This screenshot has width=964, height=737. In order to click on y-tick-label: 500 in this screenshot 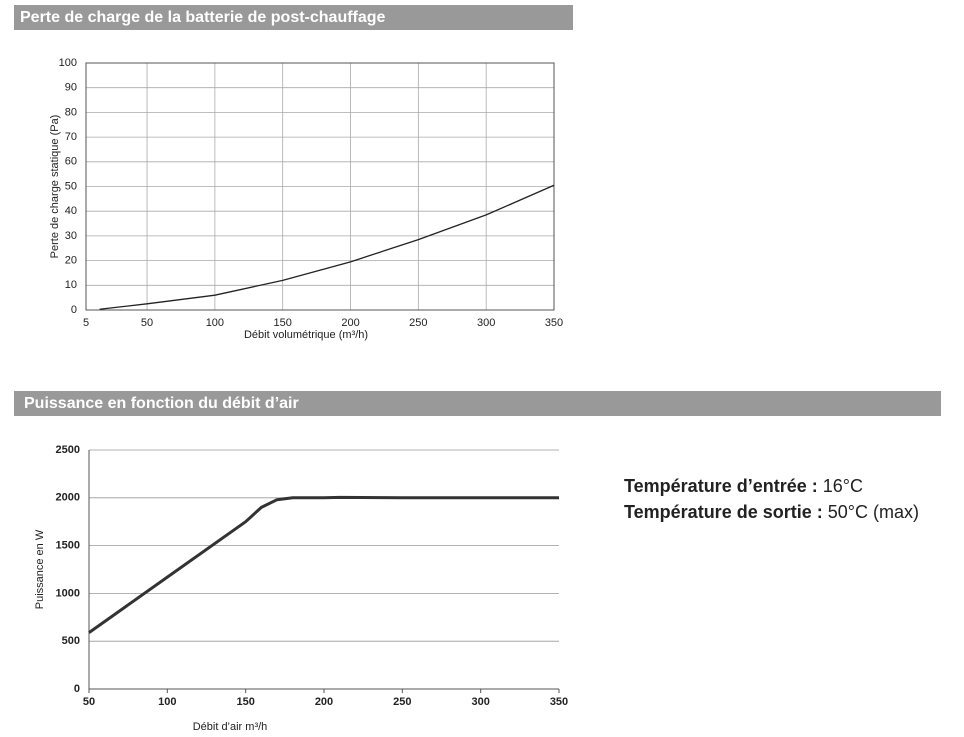, I will do `click(71, 641)`.